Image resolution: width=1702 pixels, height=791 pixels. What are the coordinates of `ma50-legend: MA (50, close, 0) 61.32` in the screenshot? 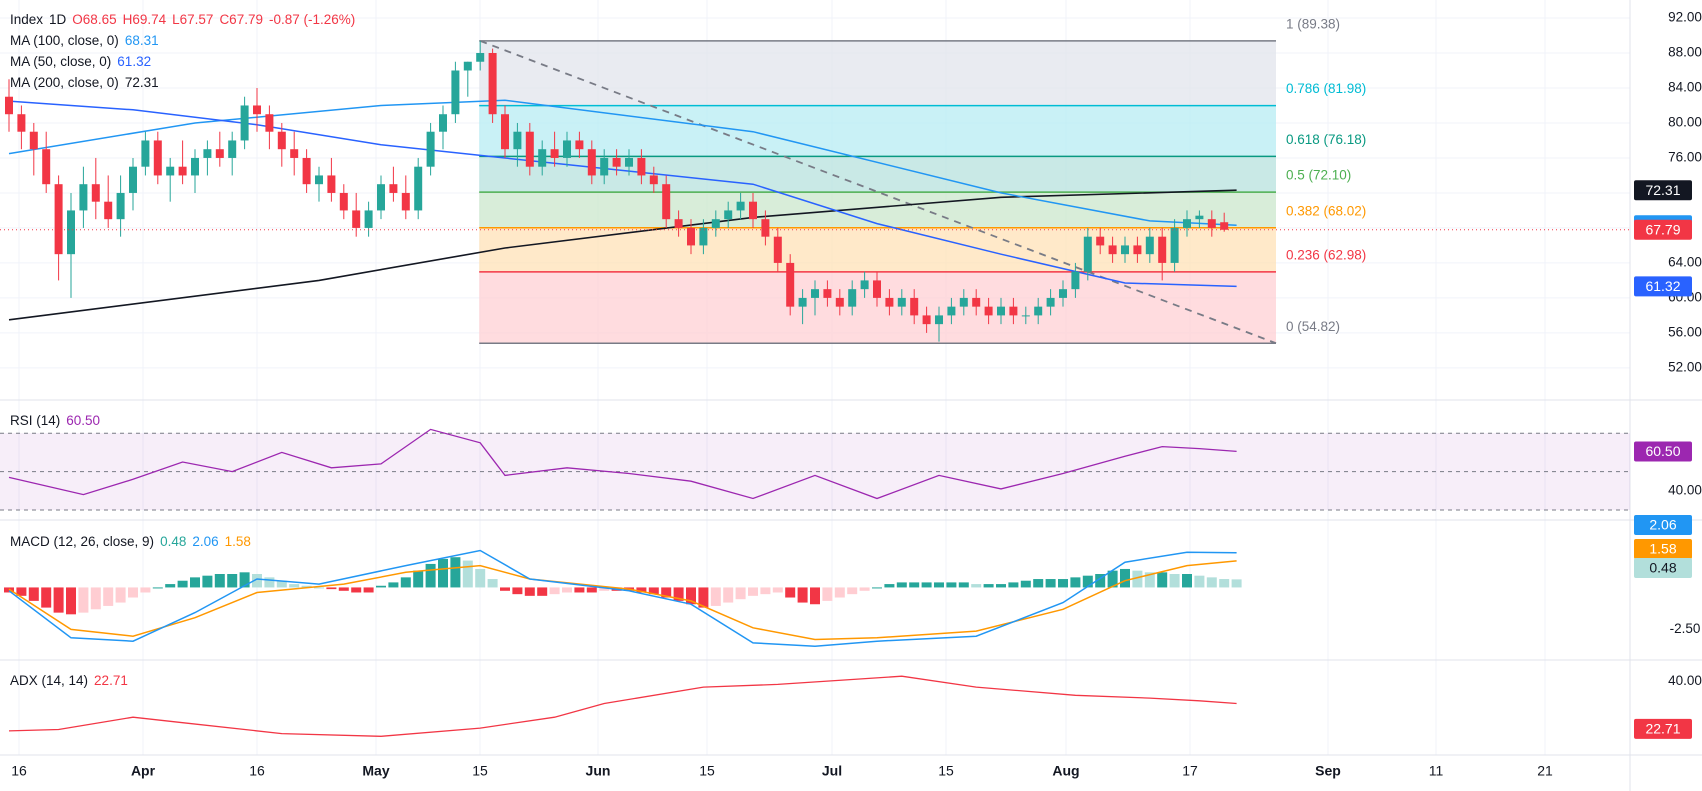 It's located at (83, 62).